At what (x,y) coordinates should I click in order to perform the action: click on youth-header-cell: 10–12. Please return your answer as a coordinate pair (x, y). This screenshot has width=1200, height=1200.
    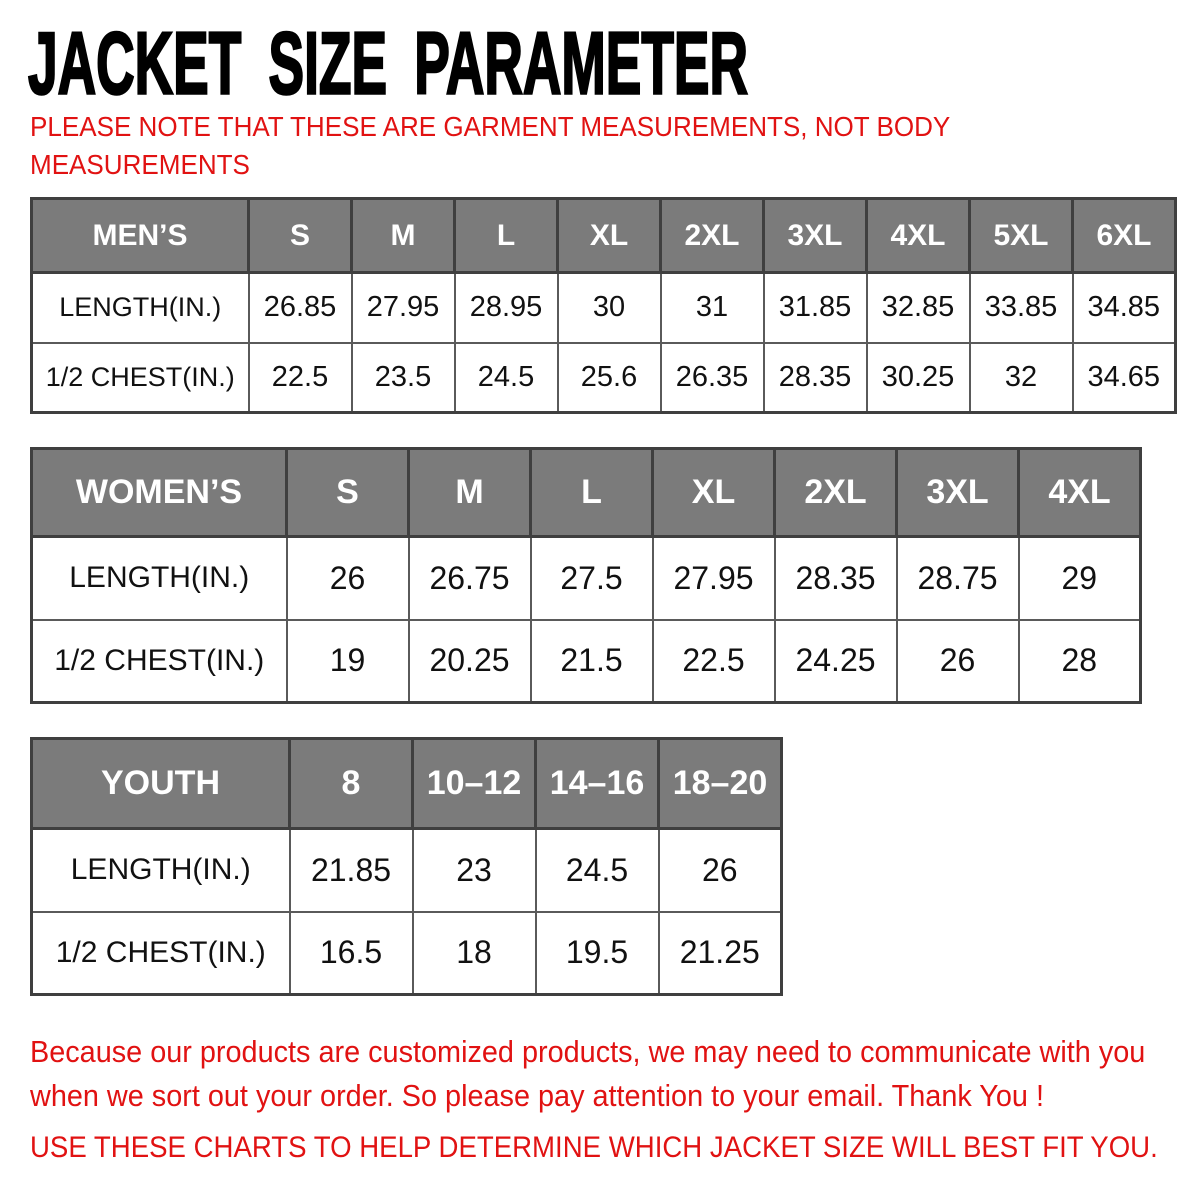
    Looking at the image, I should click on (474, 783).